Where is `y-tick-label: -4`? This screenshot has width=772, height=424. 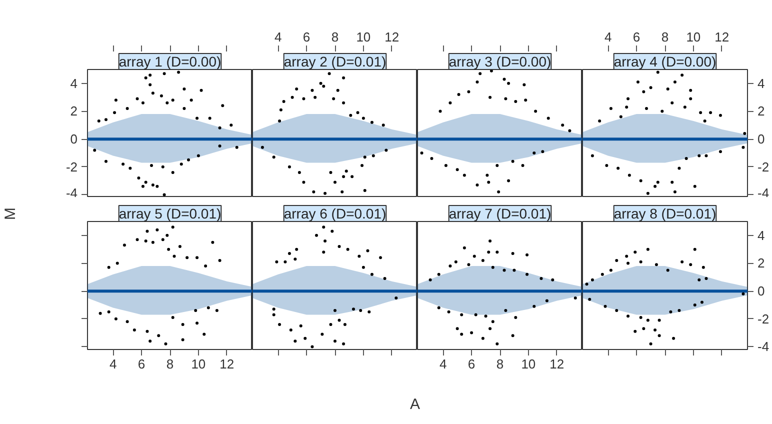
y-tick-label: -4 is located at coordinates (764, 346).